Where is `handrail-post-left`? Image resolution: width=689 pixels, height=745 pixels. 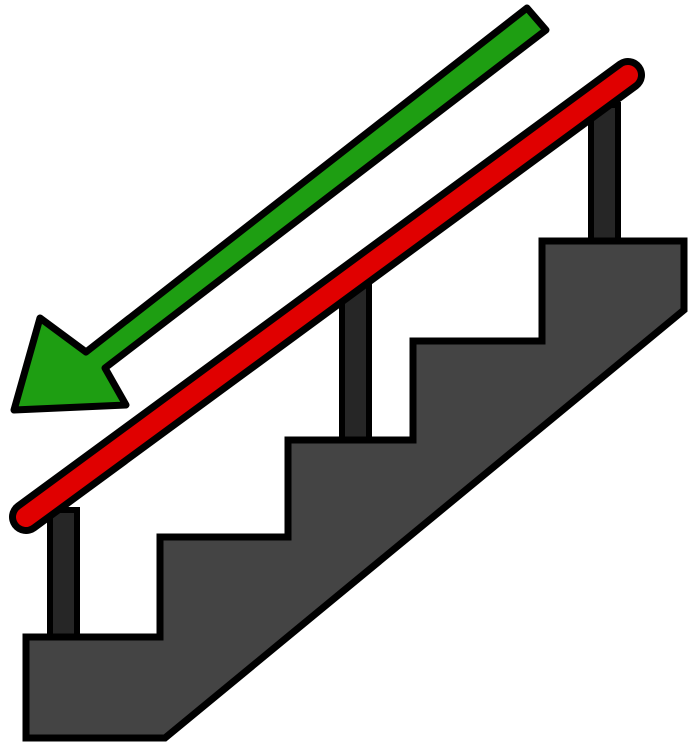 handrail-post-left is located at coordinates (63, 576).